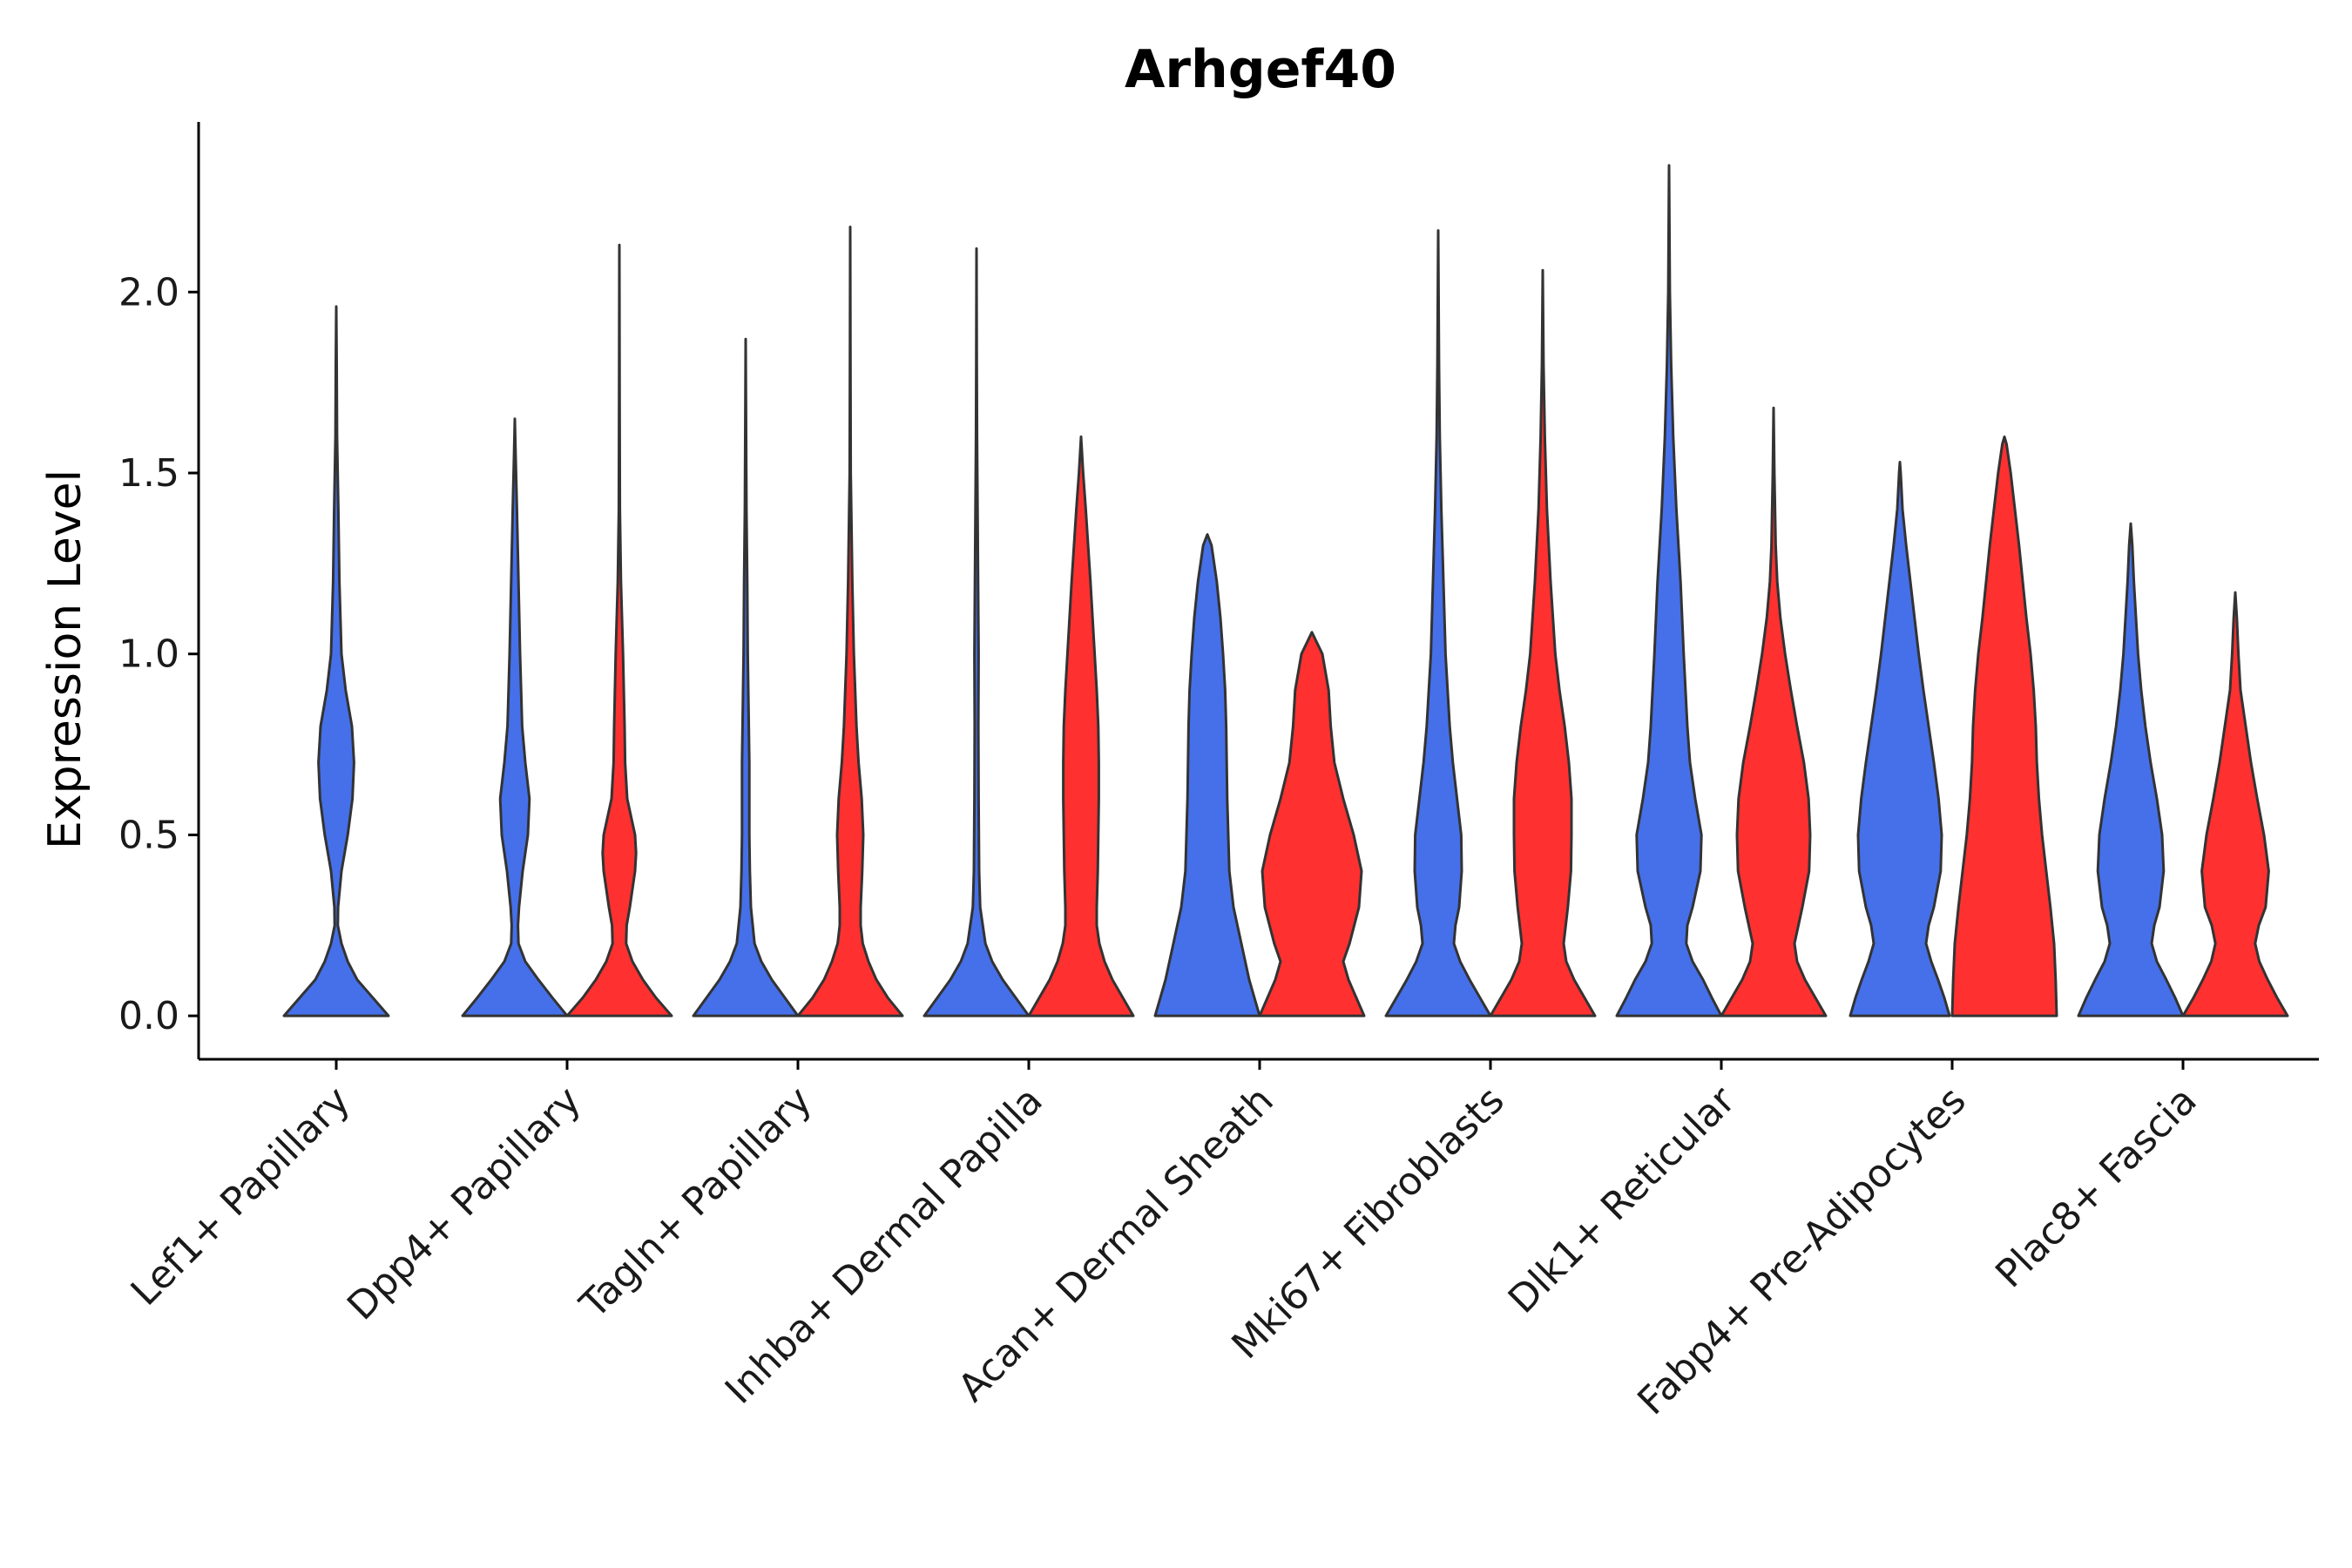 This screenshot has height=1568, width=2352. What do you see at coordinates (2004, 726) in the screenshot?
I see `violin-fabp4-pre-adipocytes-red` at bounding box center [2004, 726].